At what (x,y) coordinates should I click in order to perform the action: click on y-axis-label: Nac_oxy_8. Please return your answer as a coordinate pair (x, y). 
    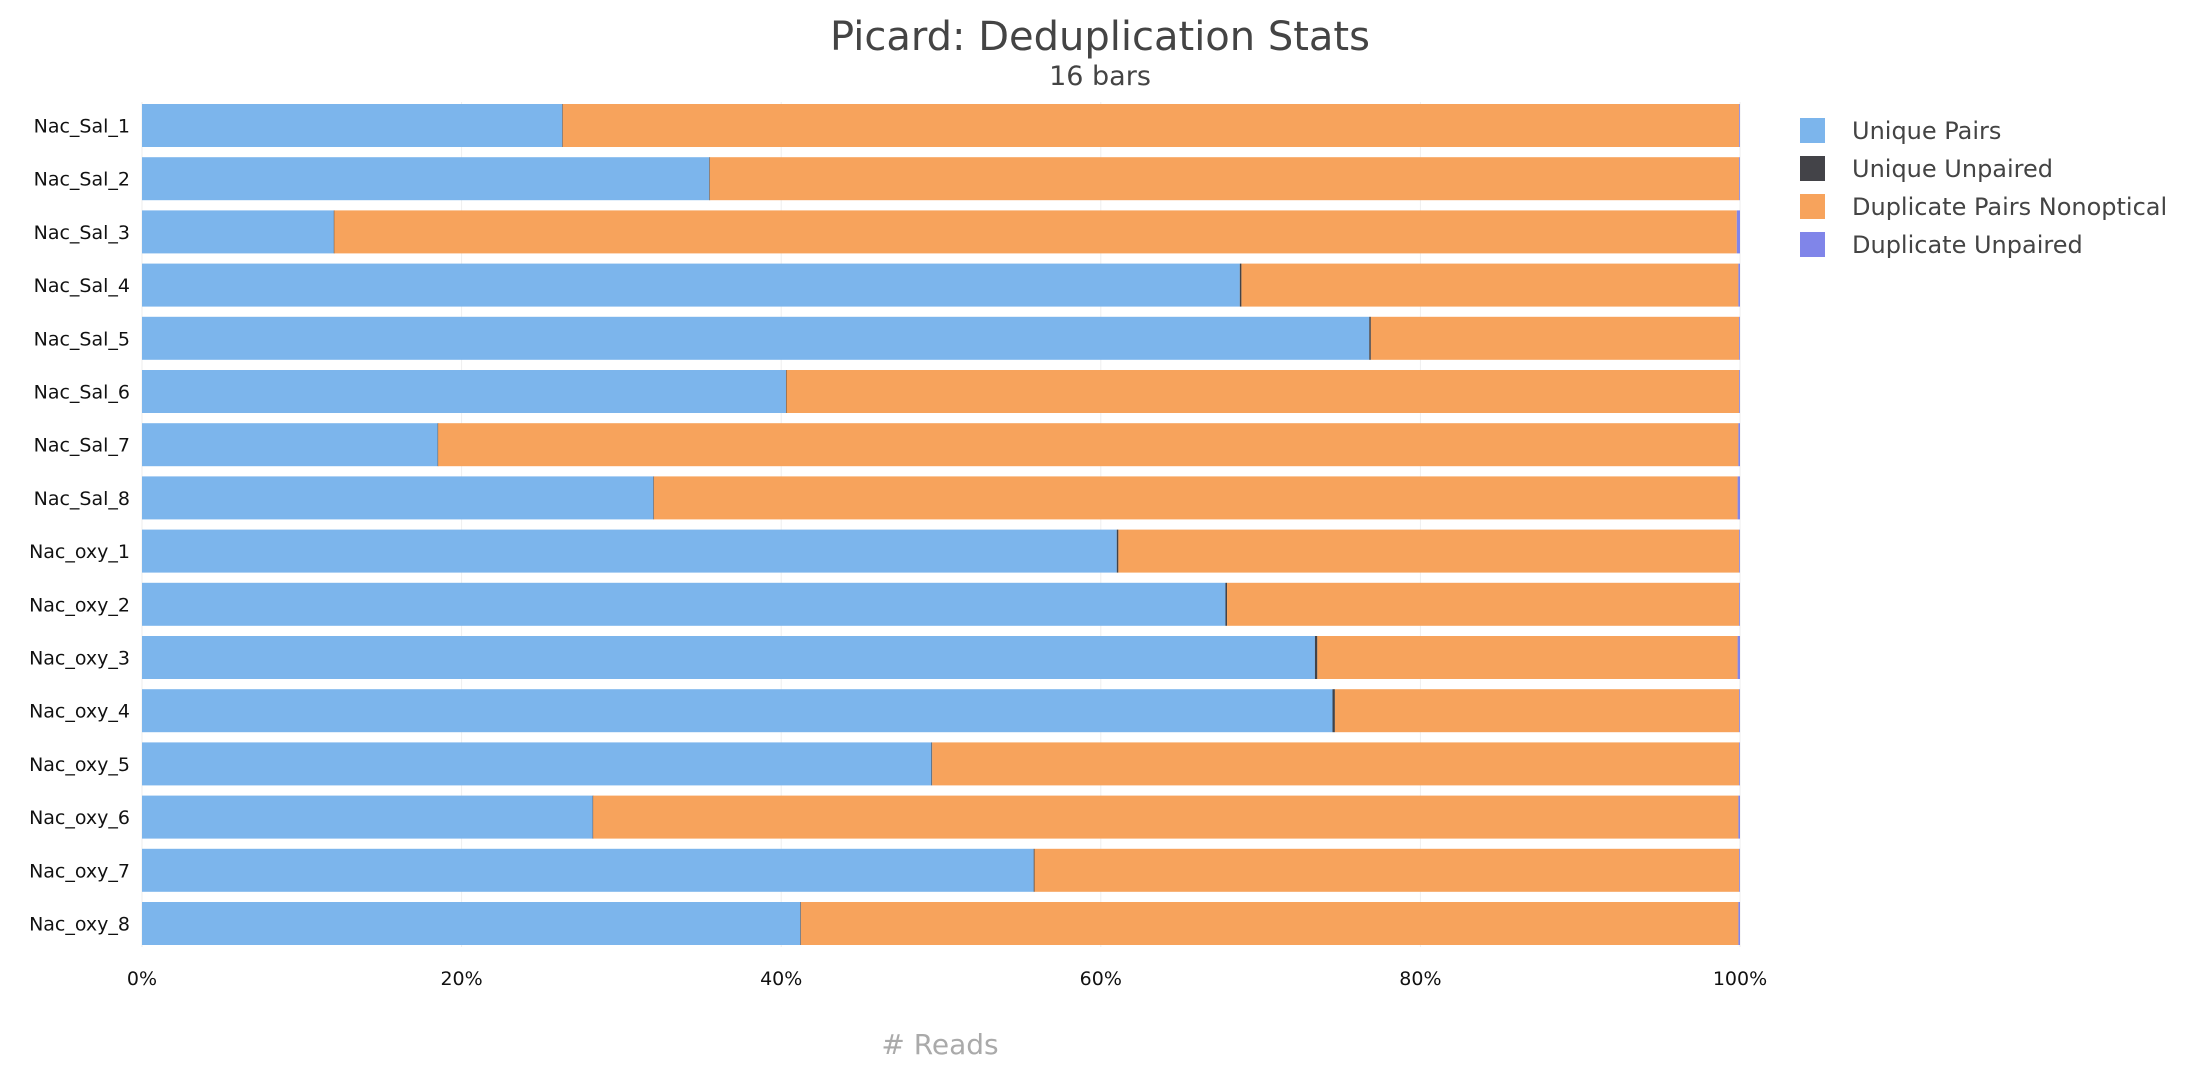
    Looking at the image, I should click on (79, 925).